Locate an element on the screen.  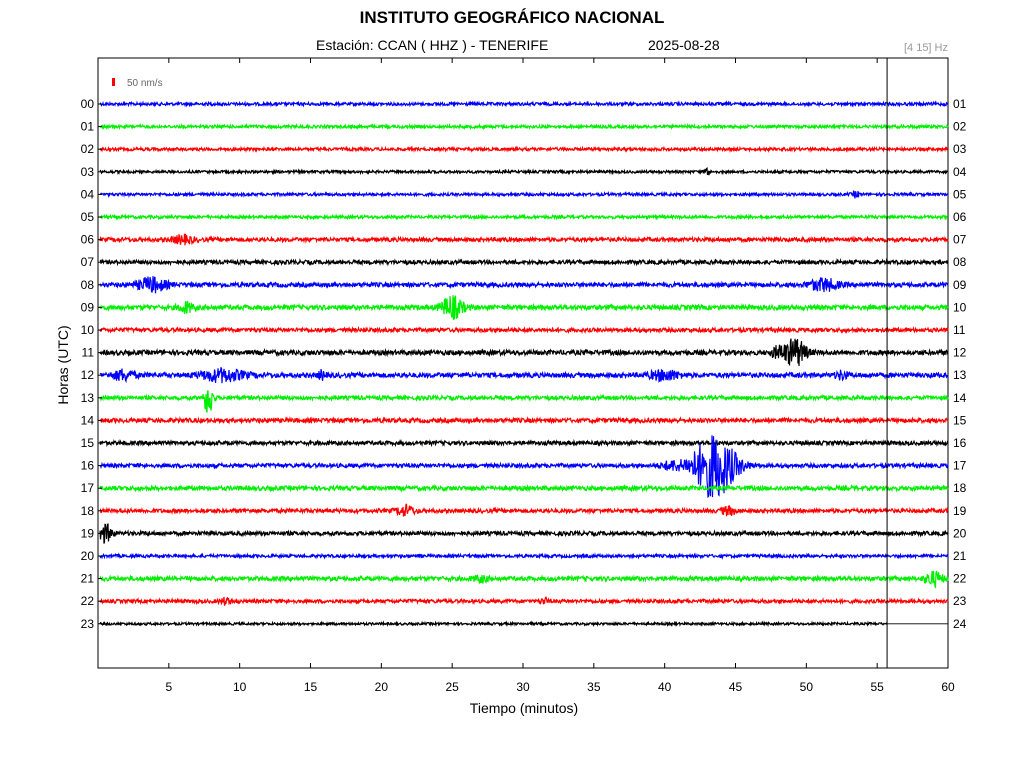
left-hour-tick: 13 is located at coordinates (88, 398).